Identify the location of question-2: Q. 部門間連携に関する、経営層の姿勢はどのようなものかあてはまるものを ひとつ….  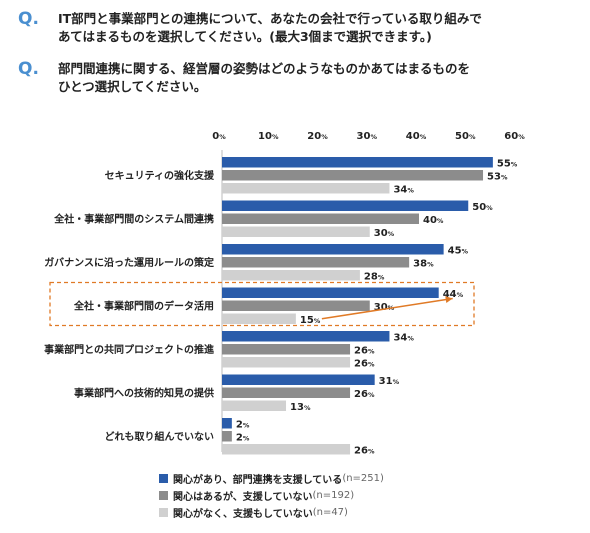
(298, 78).